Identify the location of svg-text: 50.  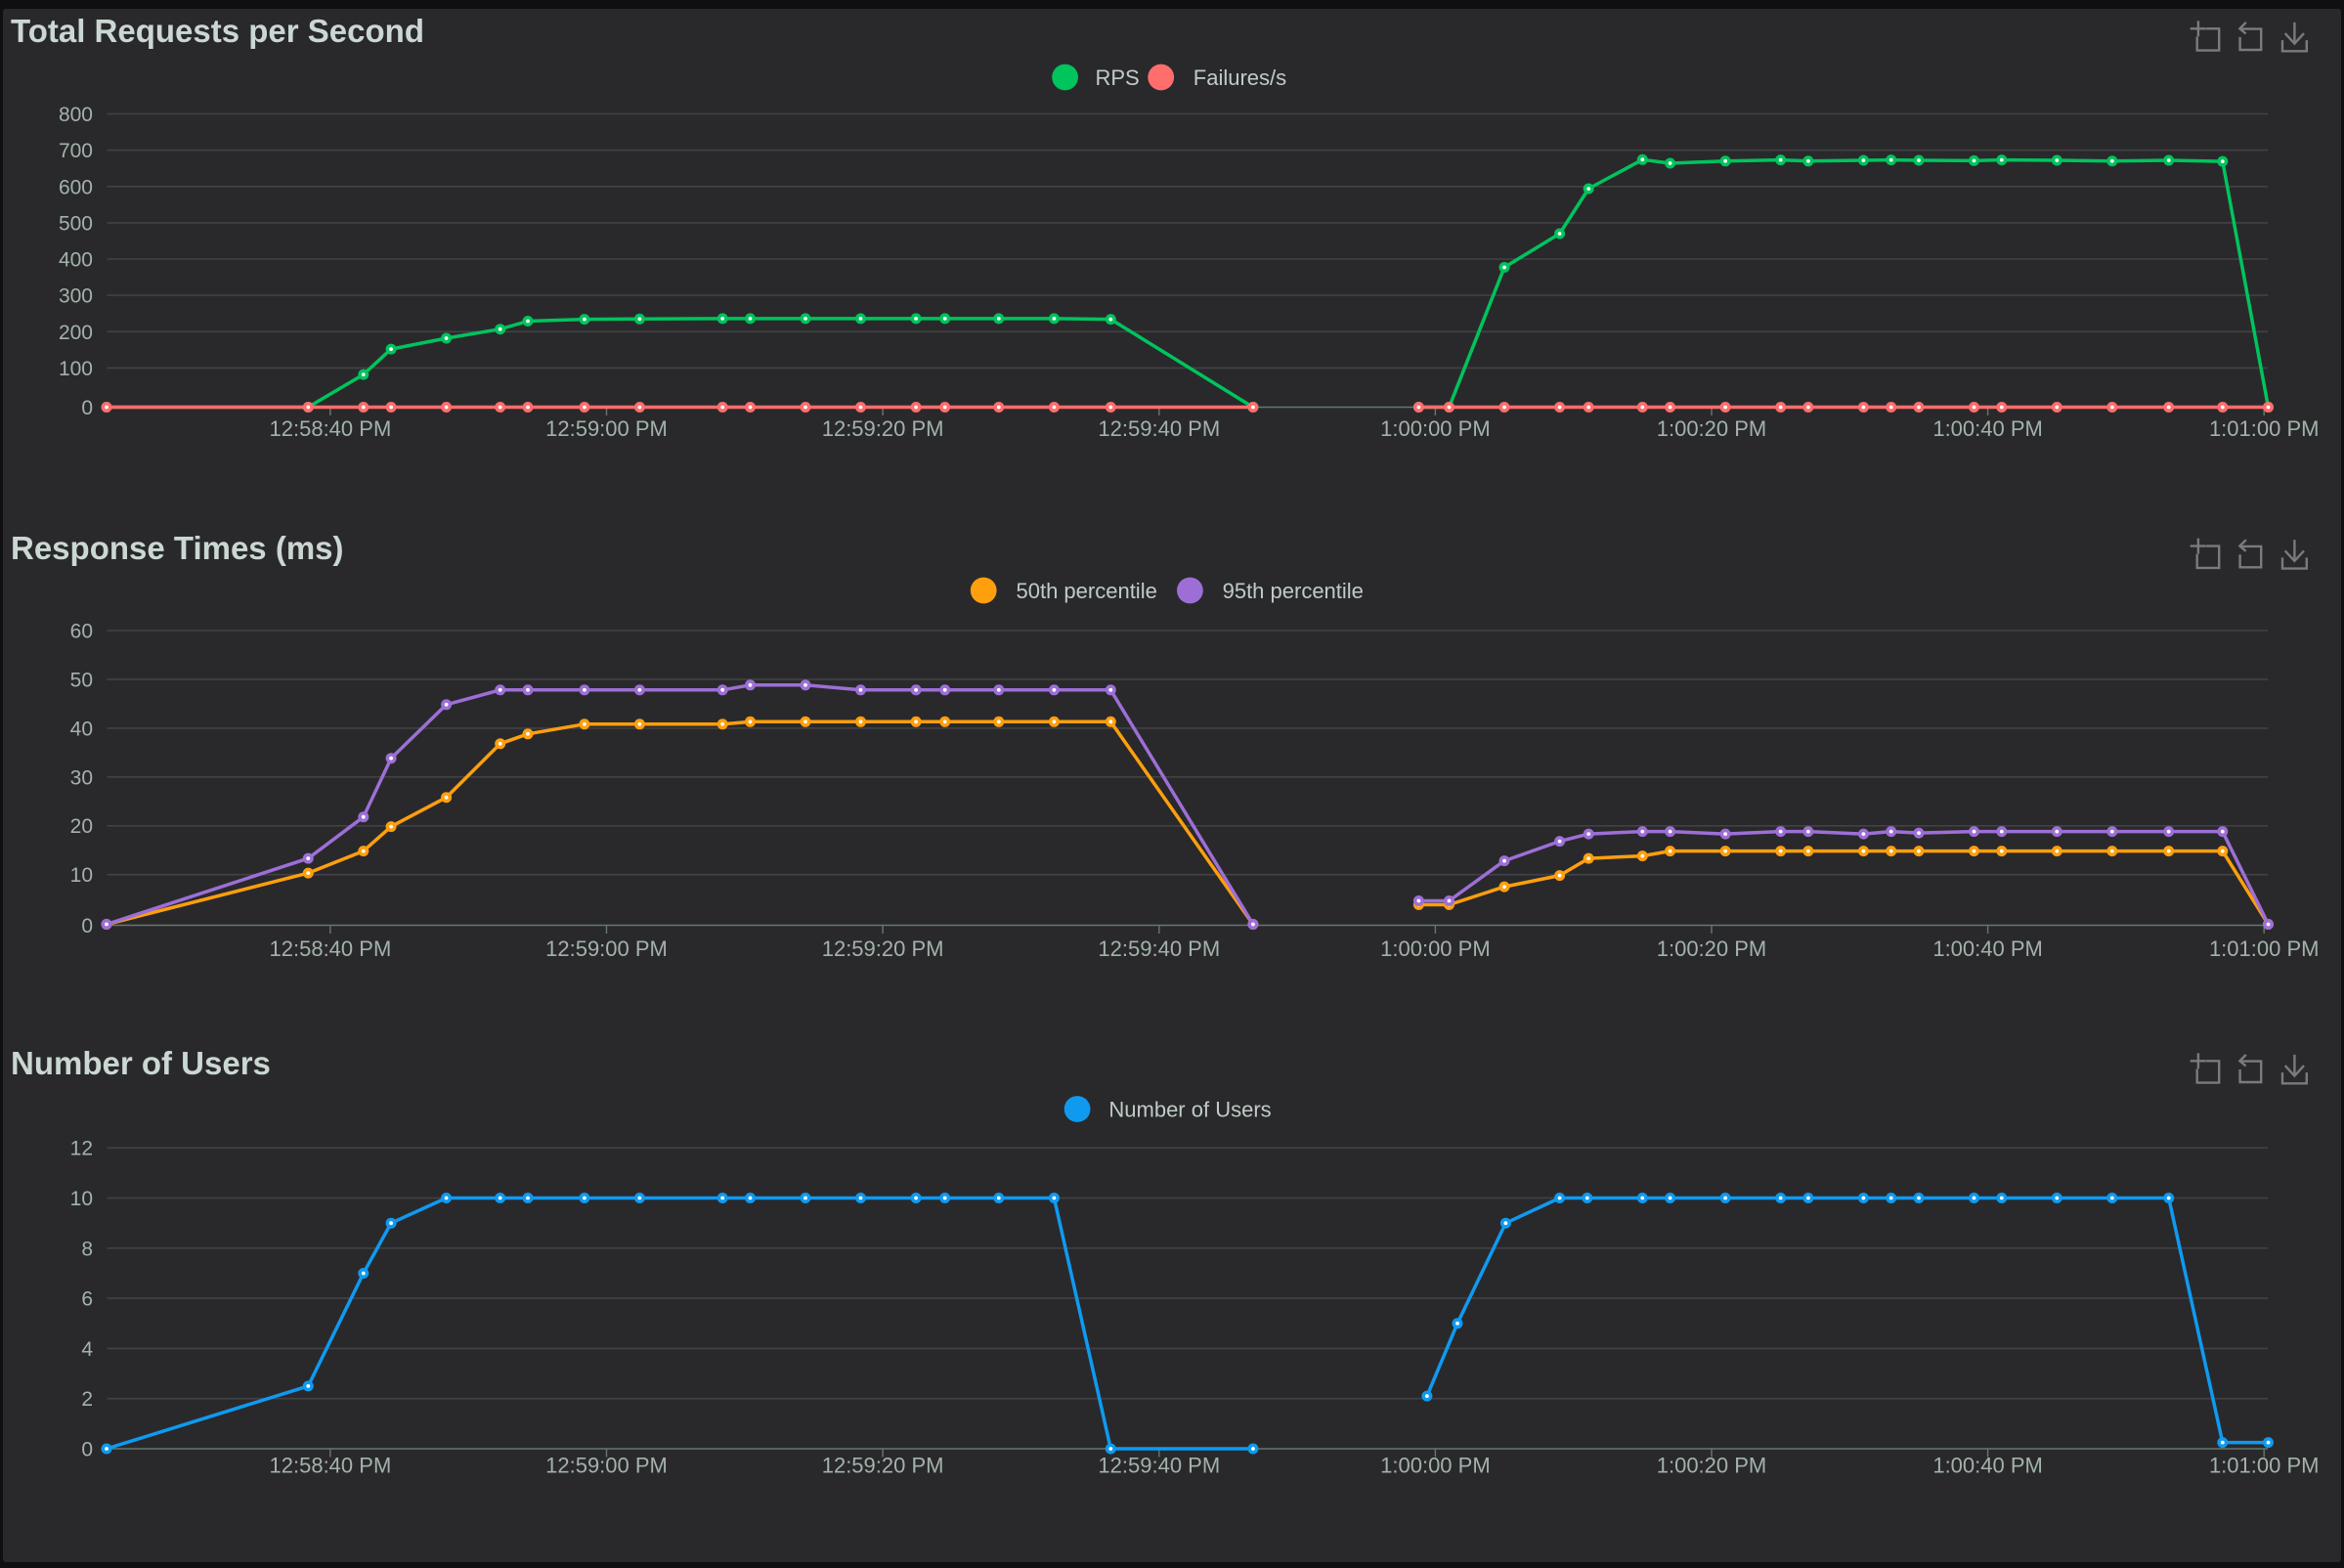
(81, 680).